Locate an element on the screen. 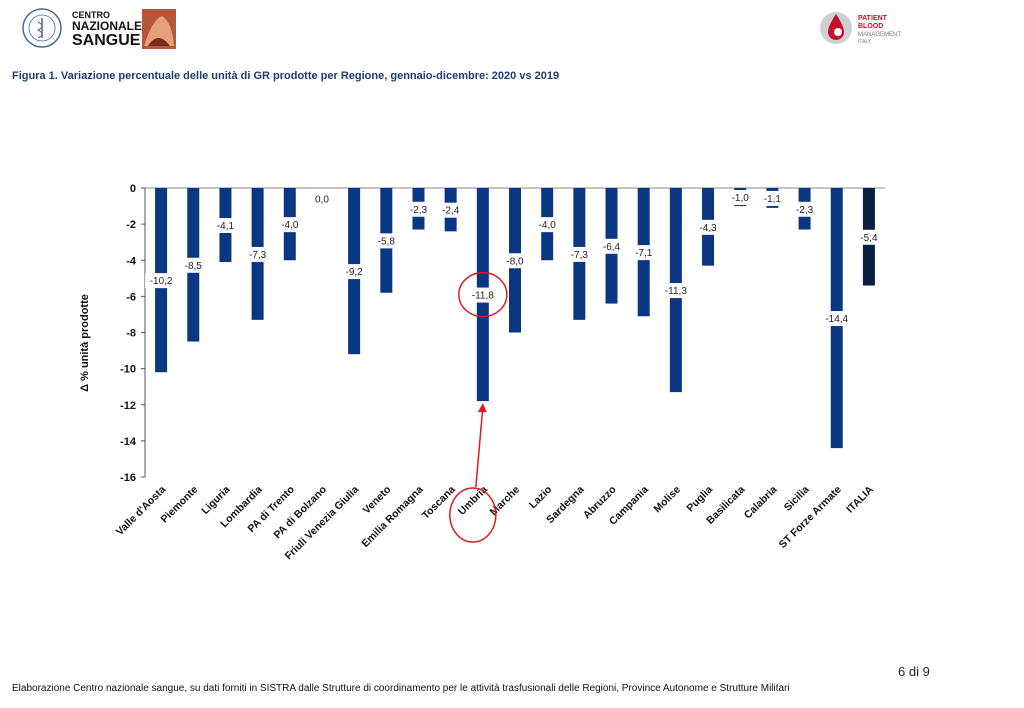 Image resolution: width=1024 pixels, height=708 pixels. centro-nazionale-sangue-logo: CENTRO NAZIONALE SANGUE is located at coordinates (99, 28).